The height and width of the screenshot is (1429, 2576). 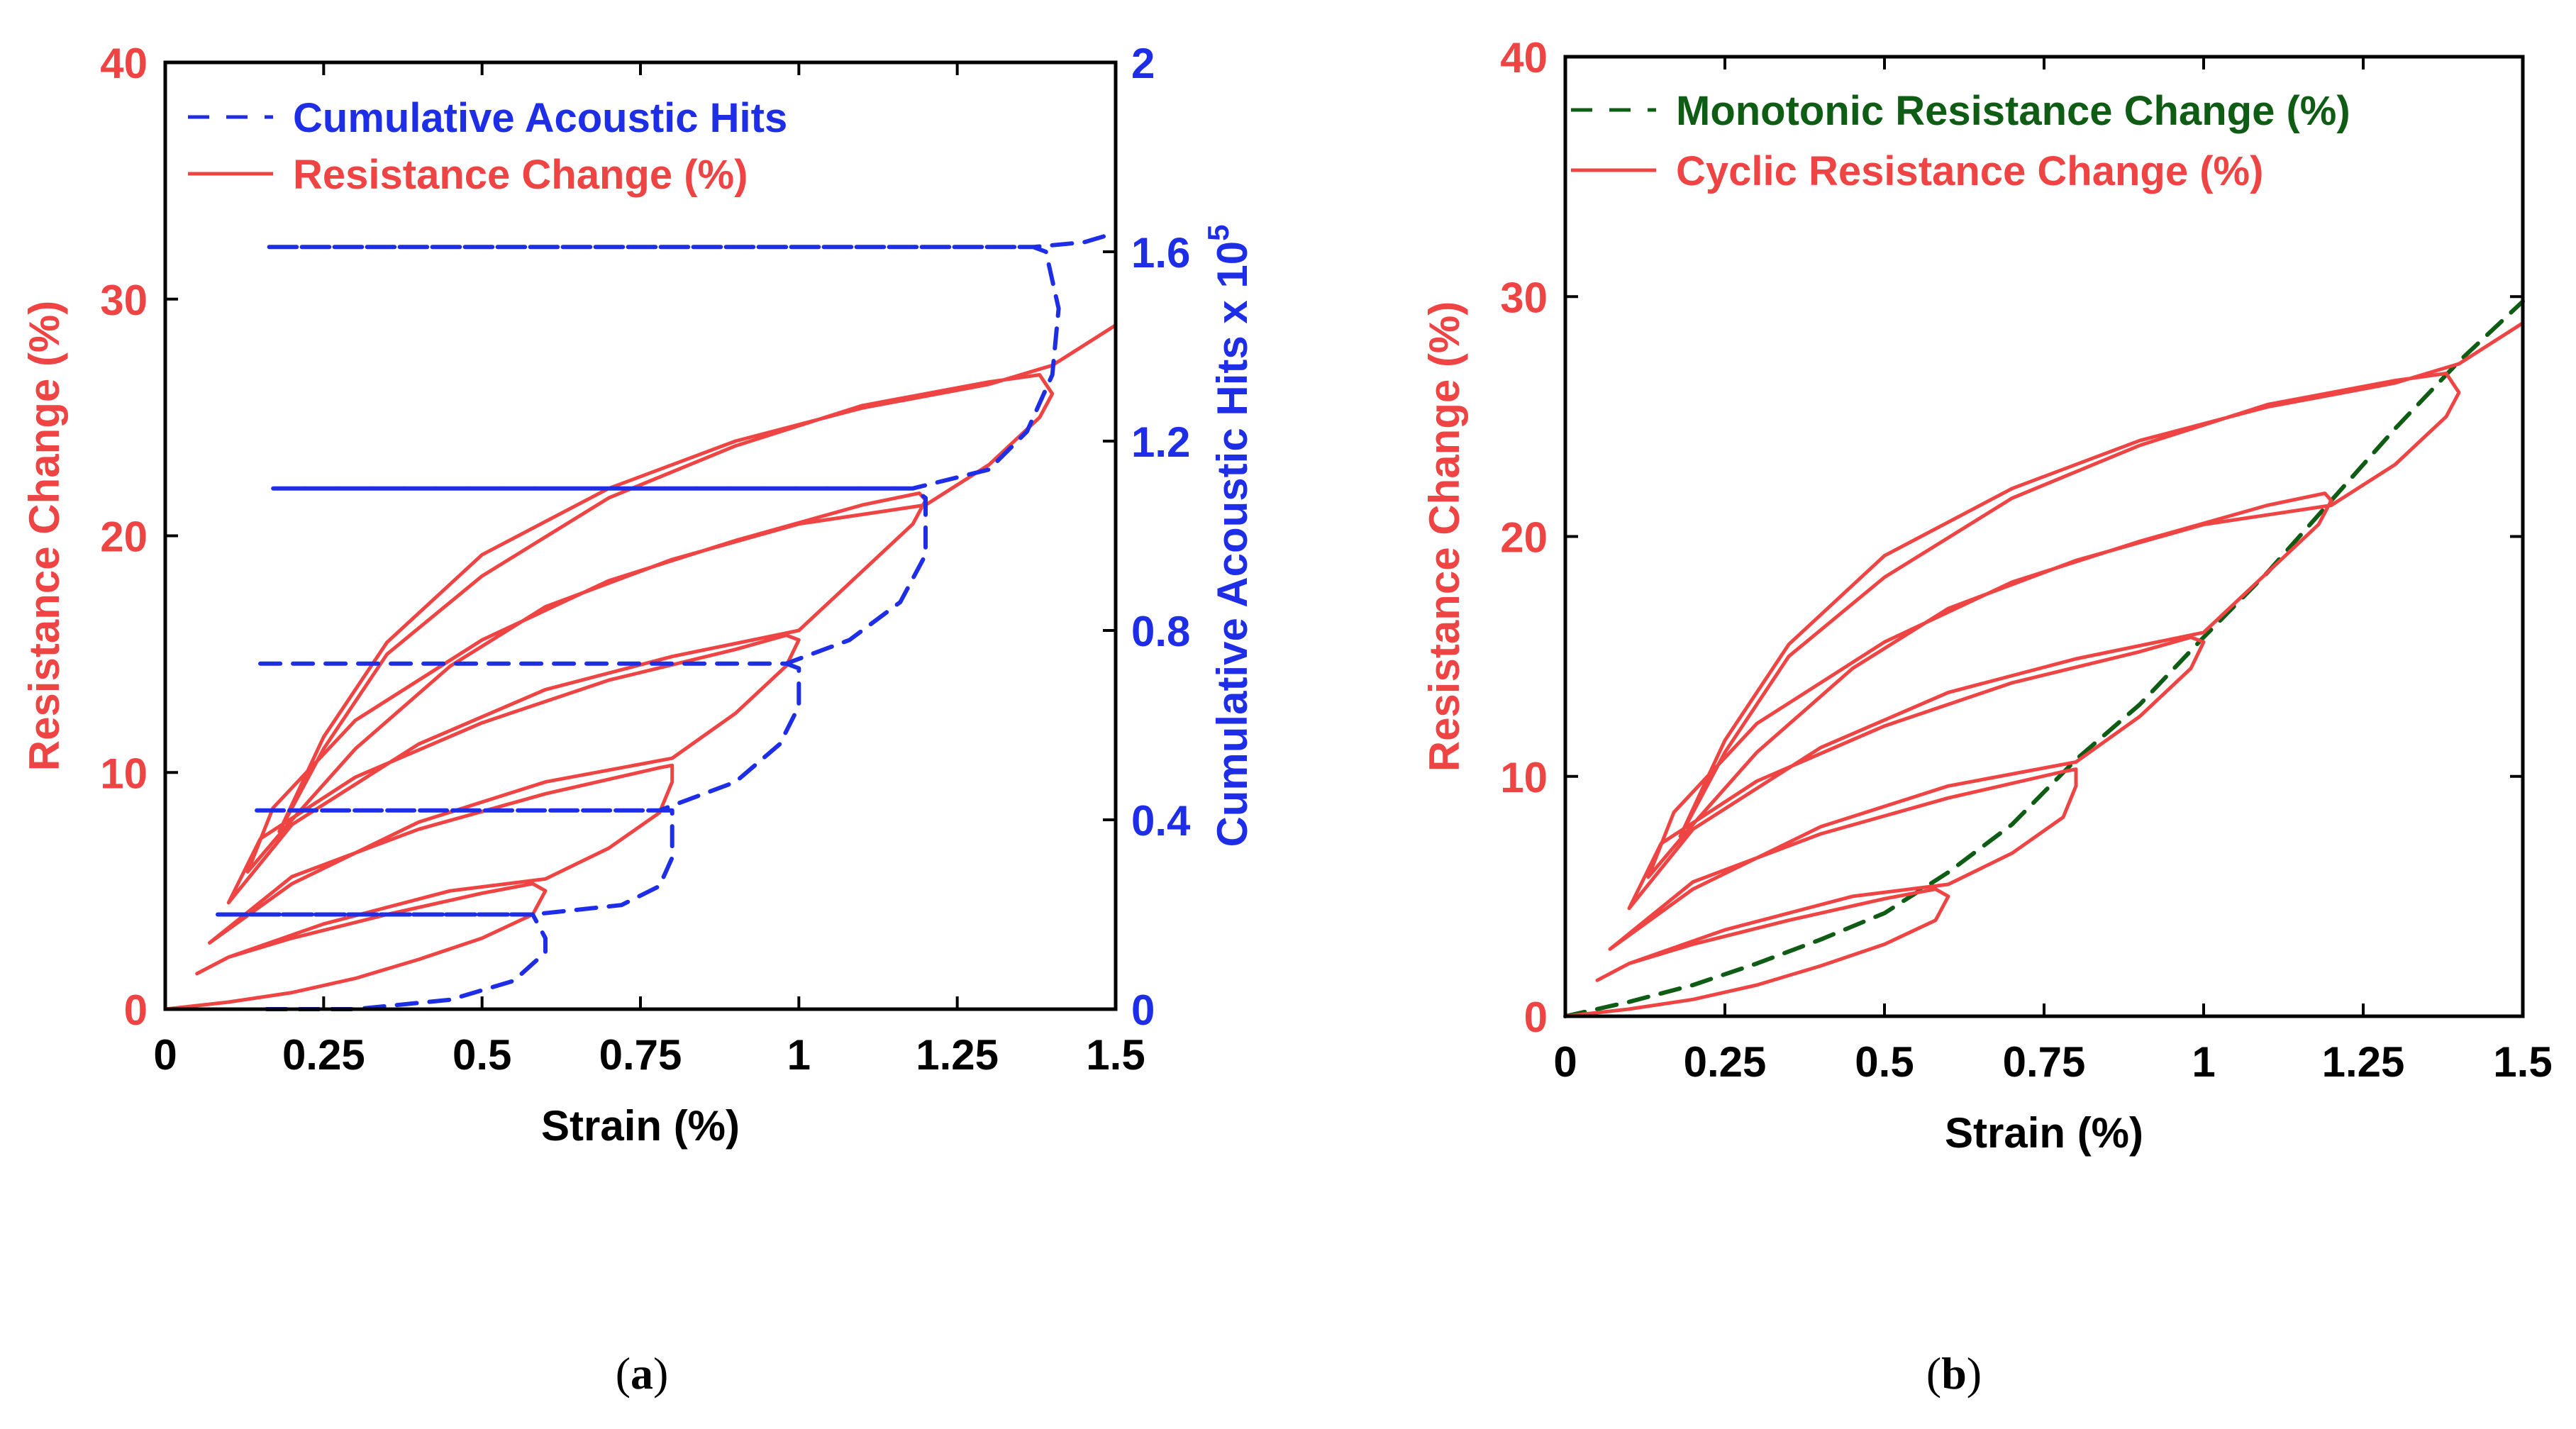 I want to click on legend-label-1: Monotonic Resistance Change (%), so click(x=2013, y=111).